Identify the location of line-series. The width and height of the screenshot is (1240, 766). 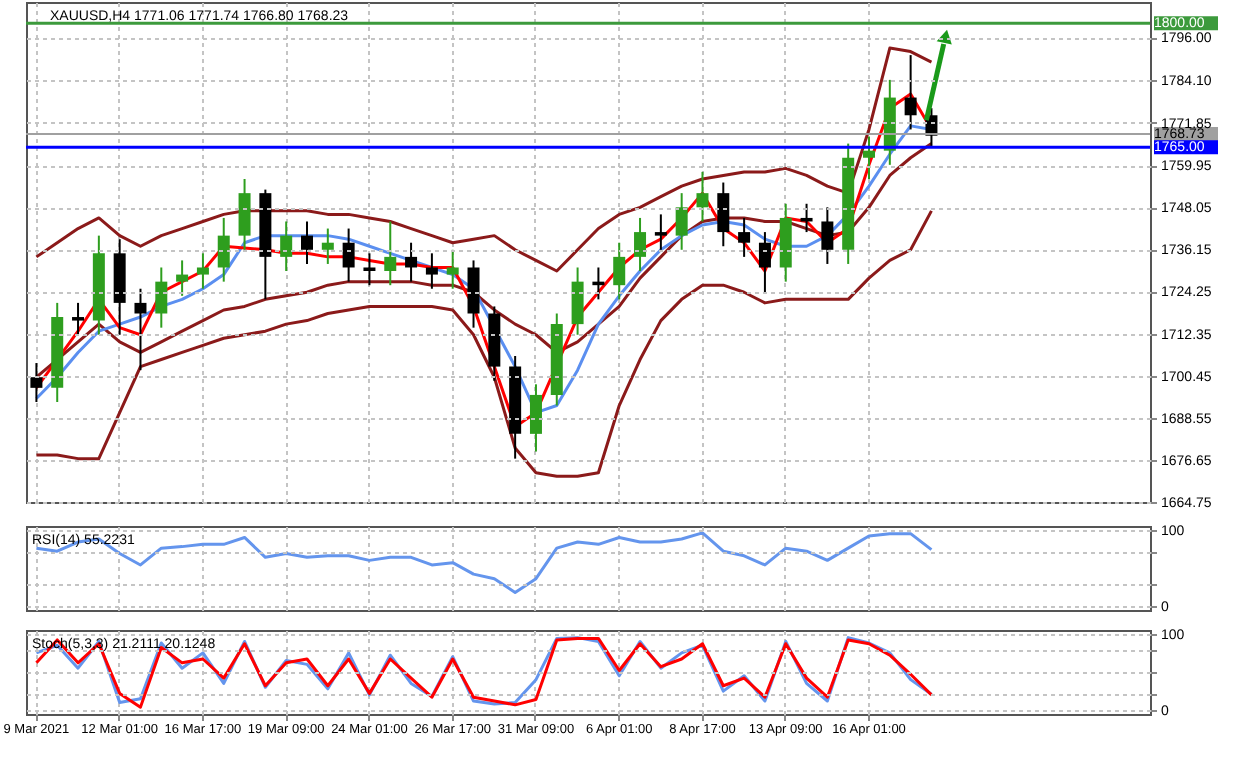
(483, 562).